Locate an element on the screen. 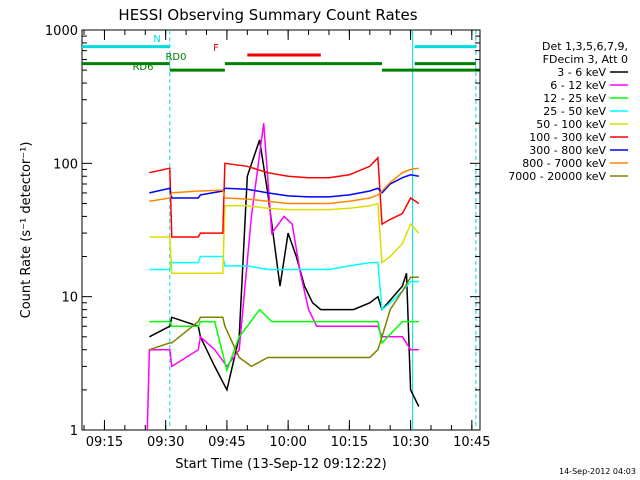 This screenshot has width=640, height=480. legend-entry-label: 300 - 800 keV is located at coordinates (567, 150).